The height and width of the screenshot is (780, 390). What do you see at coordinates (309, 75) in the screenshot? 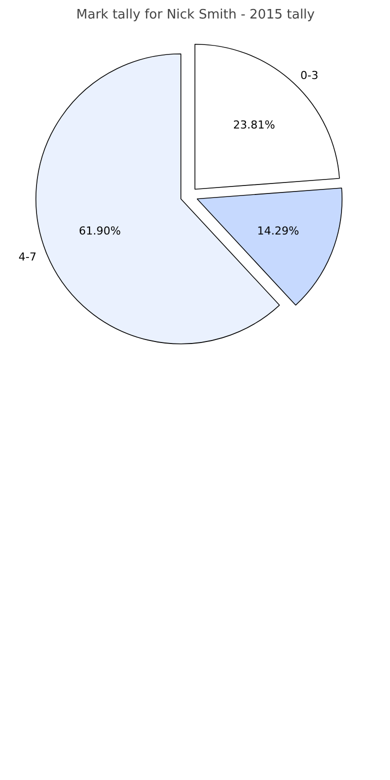
I see `slice-label: 0-3` at bounding box center [309, 75].